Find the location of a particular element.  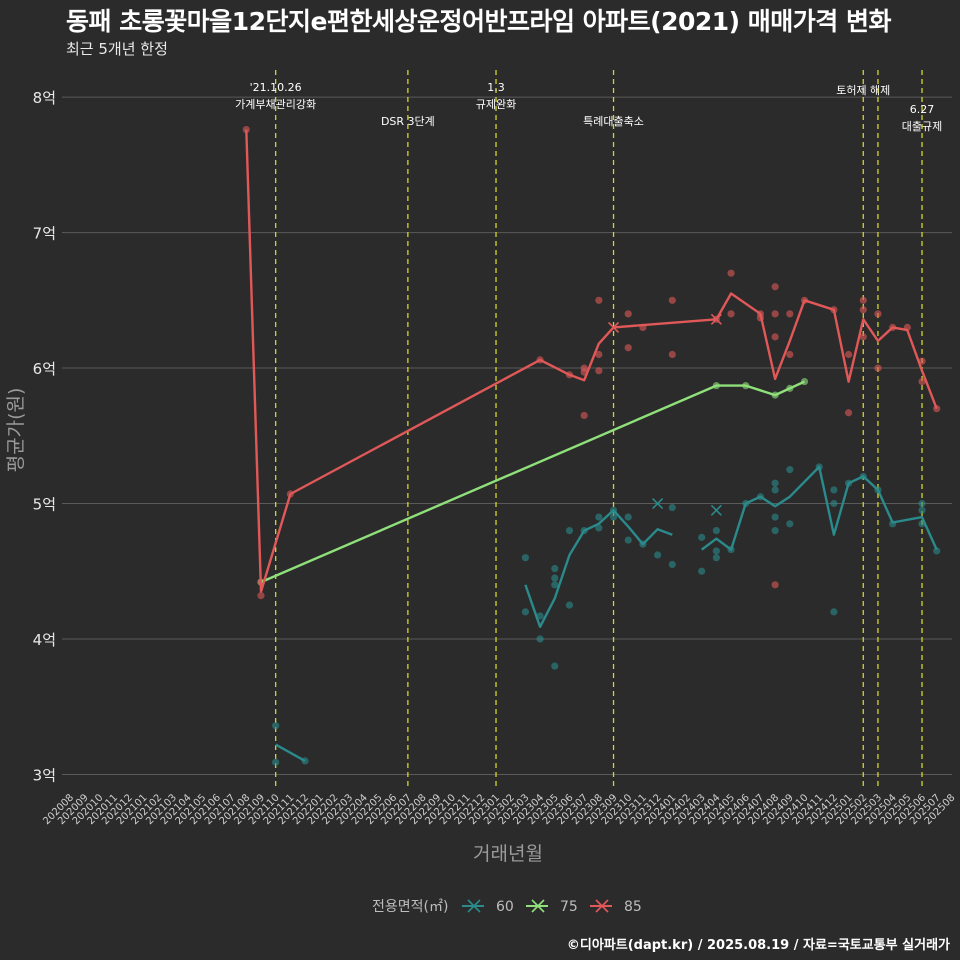

event-annotation: 대출규제 is located at coordinates (922, 126).